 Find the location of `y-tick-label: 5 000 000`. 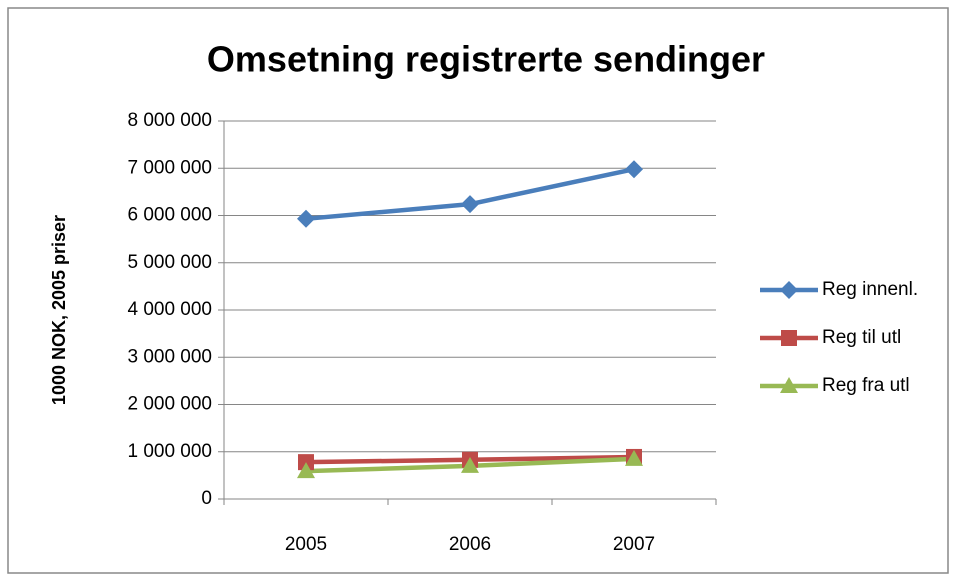

y-tick-label: 5 000 000 is located at coordinates (169, 262).